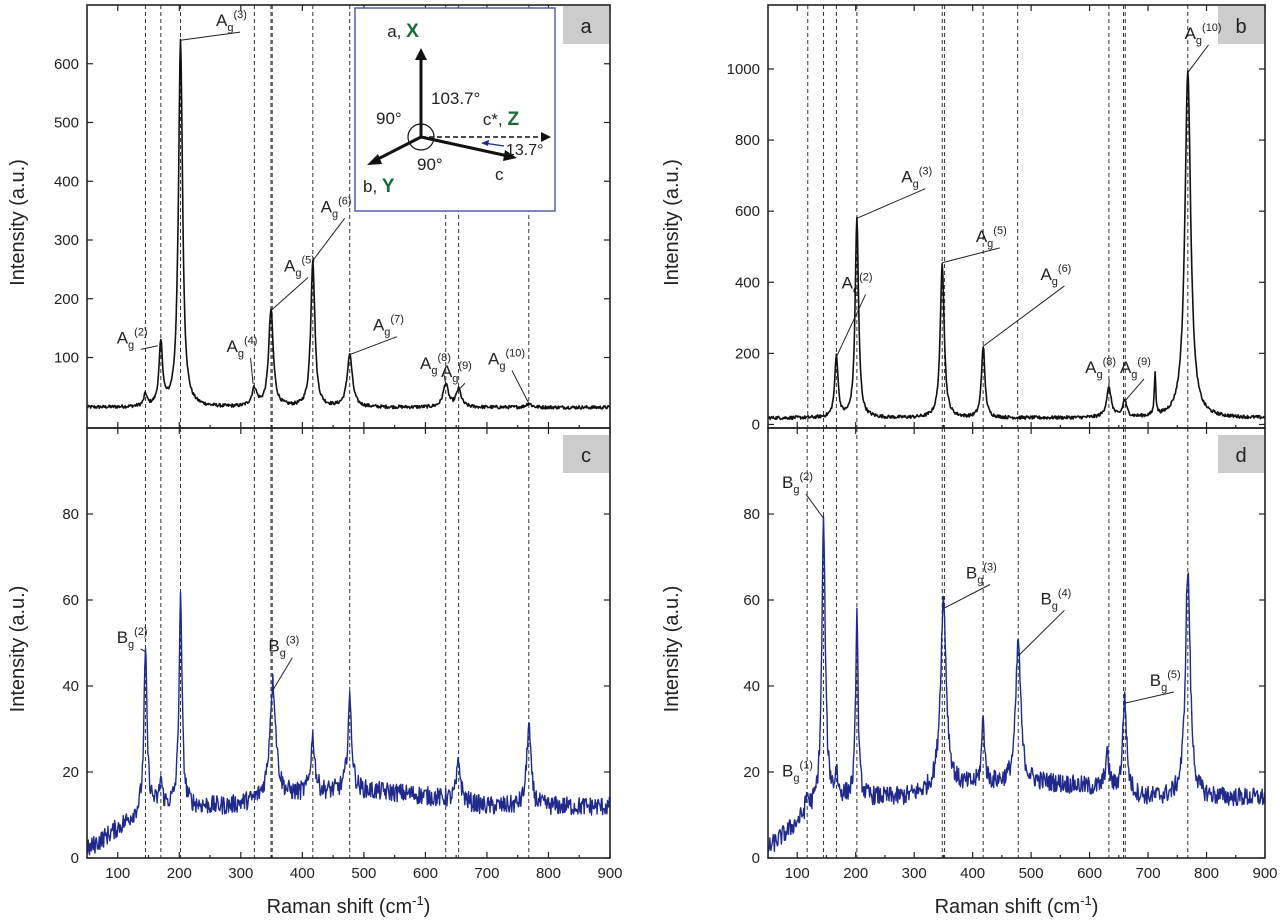 This screenshot has width=1280, height=923. I want to click on peak-label-a-6: Ag(8), so click(435, 364).